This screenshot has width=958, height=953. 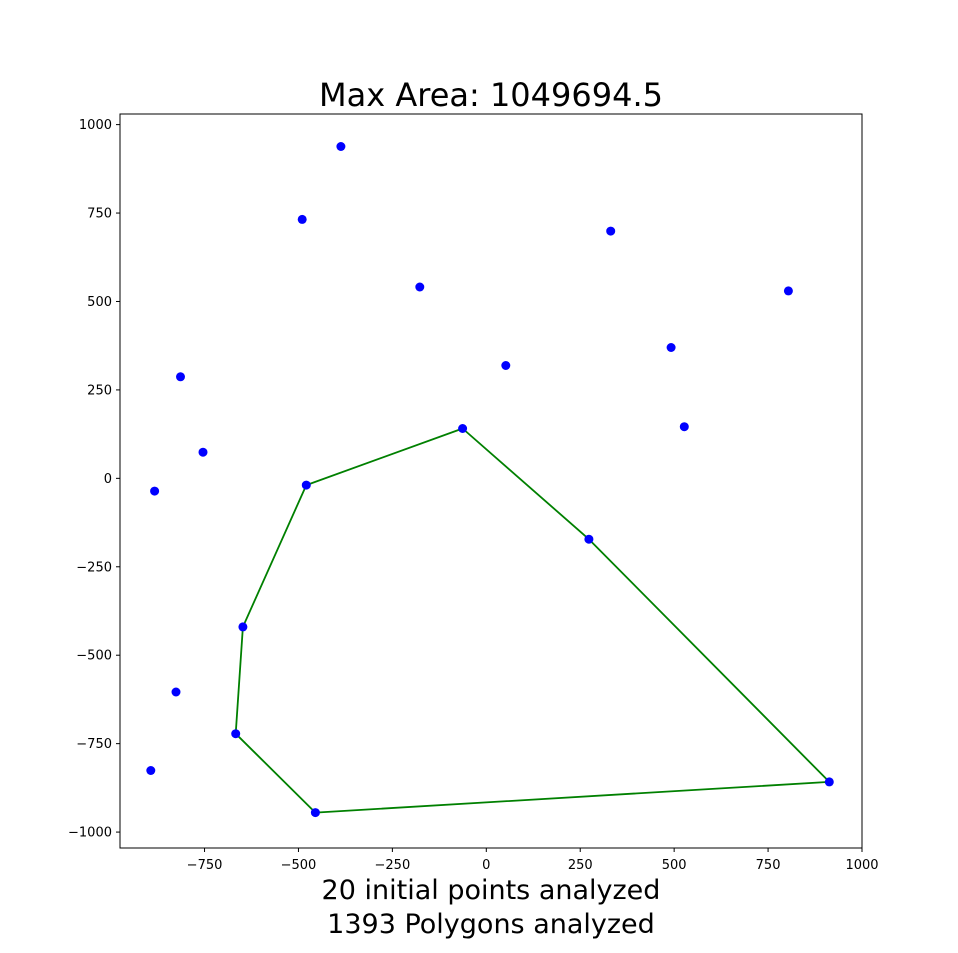 I want to click on x-tick-label-3: 0, so click(x=486, y=865).